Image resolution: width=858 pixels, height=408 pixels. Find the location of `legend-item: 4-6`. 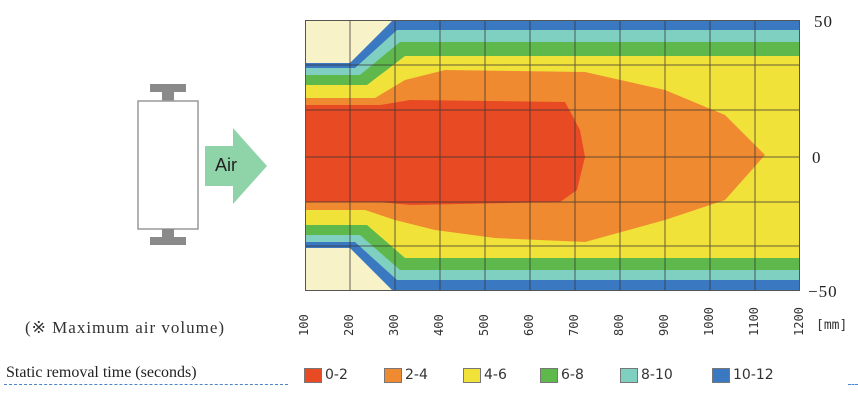

legend-item: 4-6 is located at coordinates (485, 375).